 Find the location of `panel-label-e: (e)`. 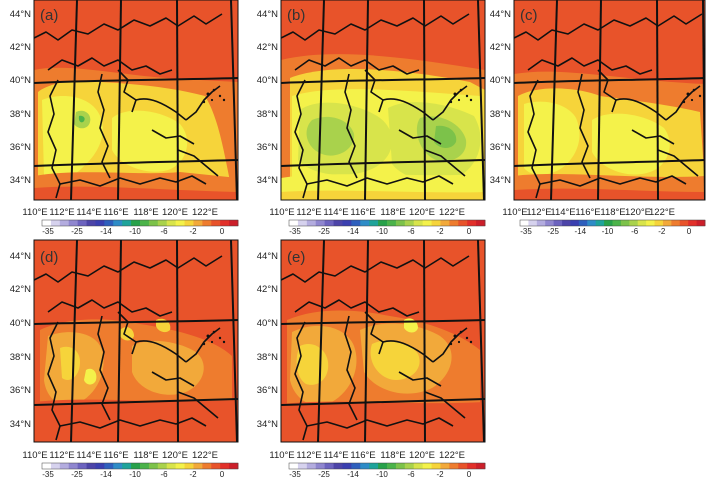

panel-label-e: (e) is located at coordinates (296, 257).